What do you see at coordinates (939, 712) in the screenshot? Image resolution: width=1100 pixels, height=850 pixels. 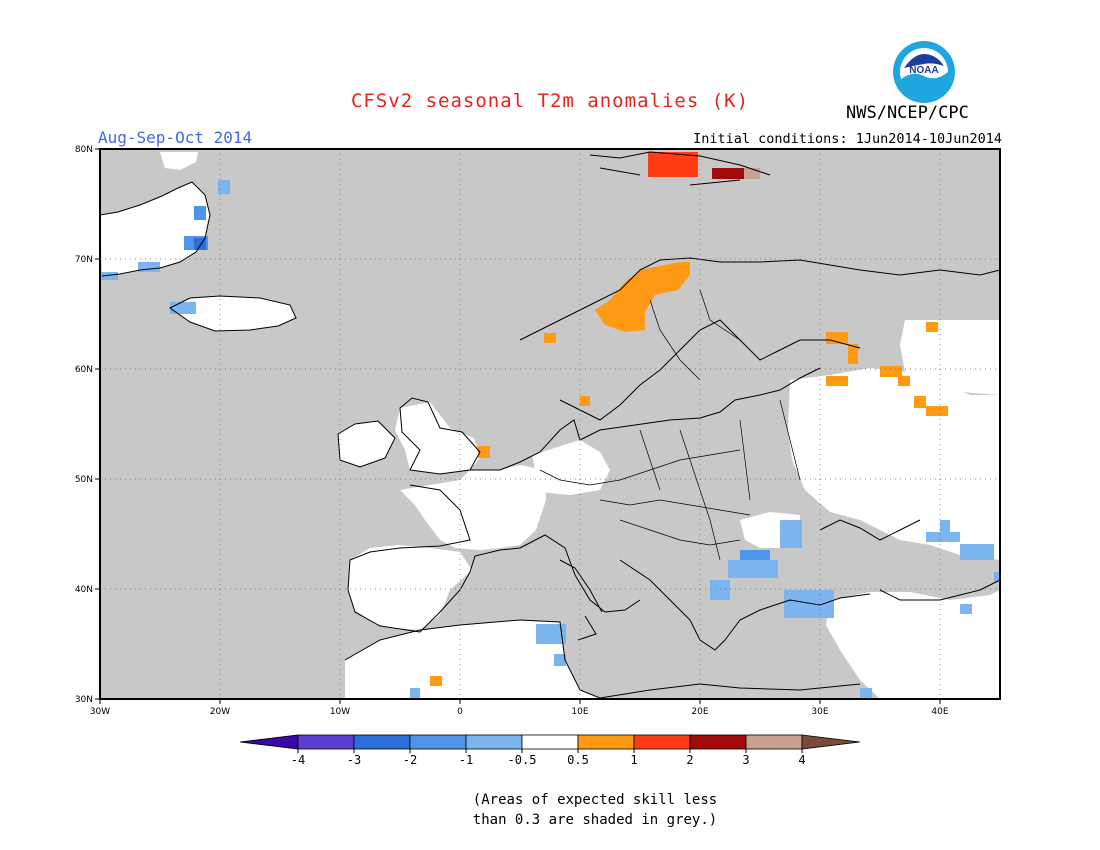 I see `lon-label: 40E` at bounding box center [939, 712].